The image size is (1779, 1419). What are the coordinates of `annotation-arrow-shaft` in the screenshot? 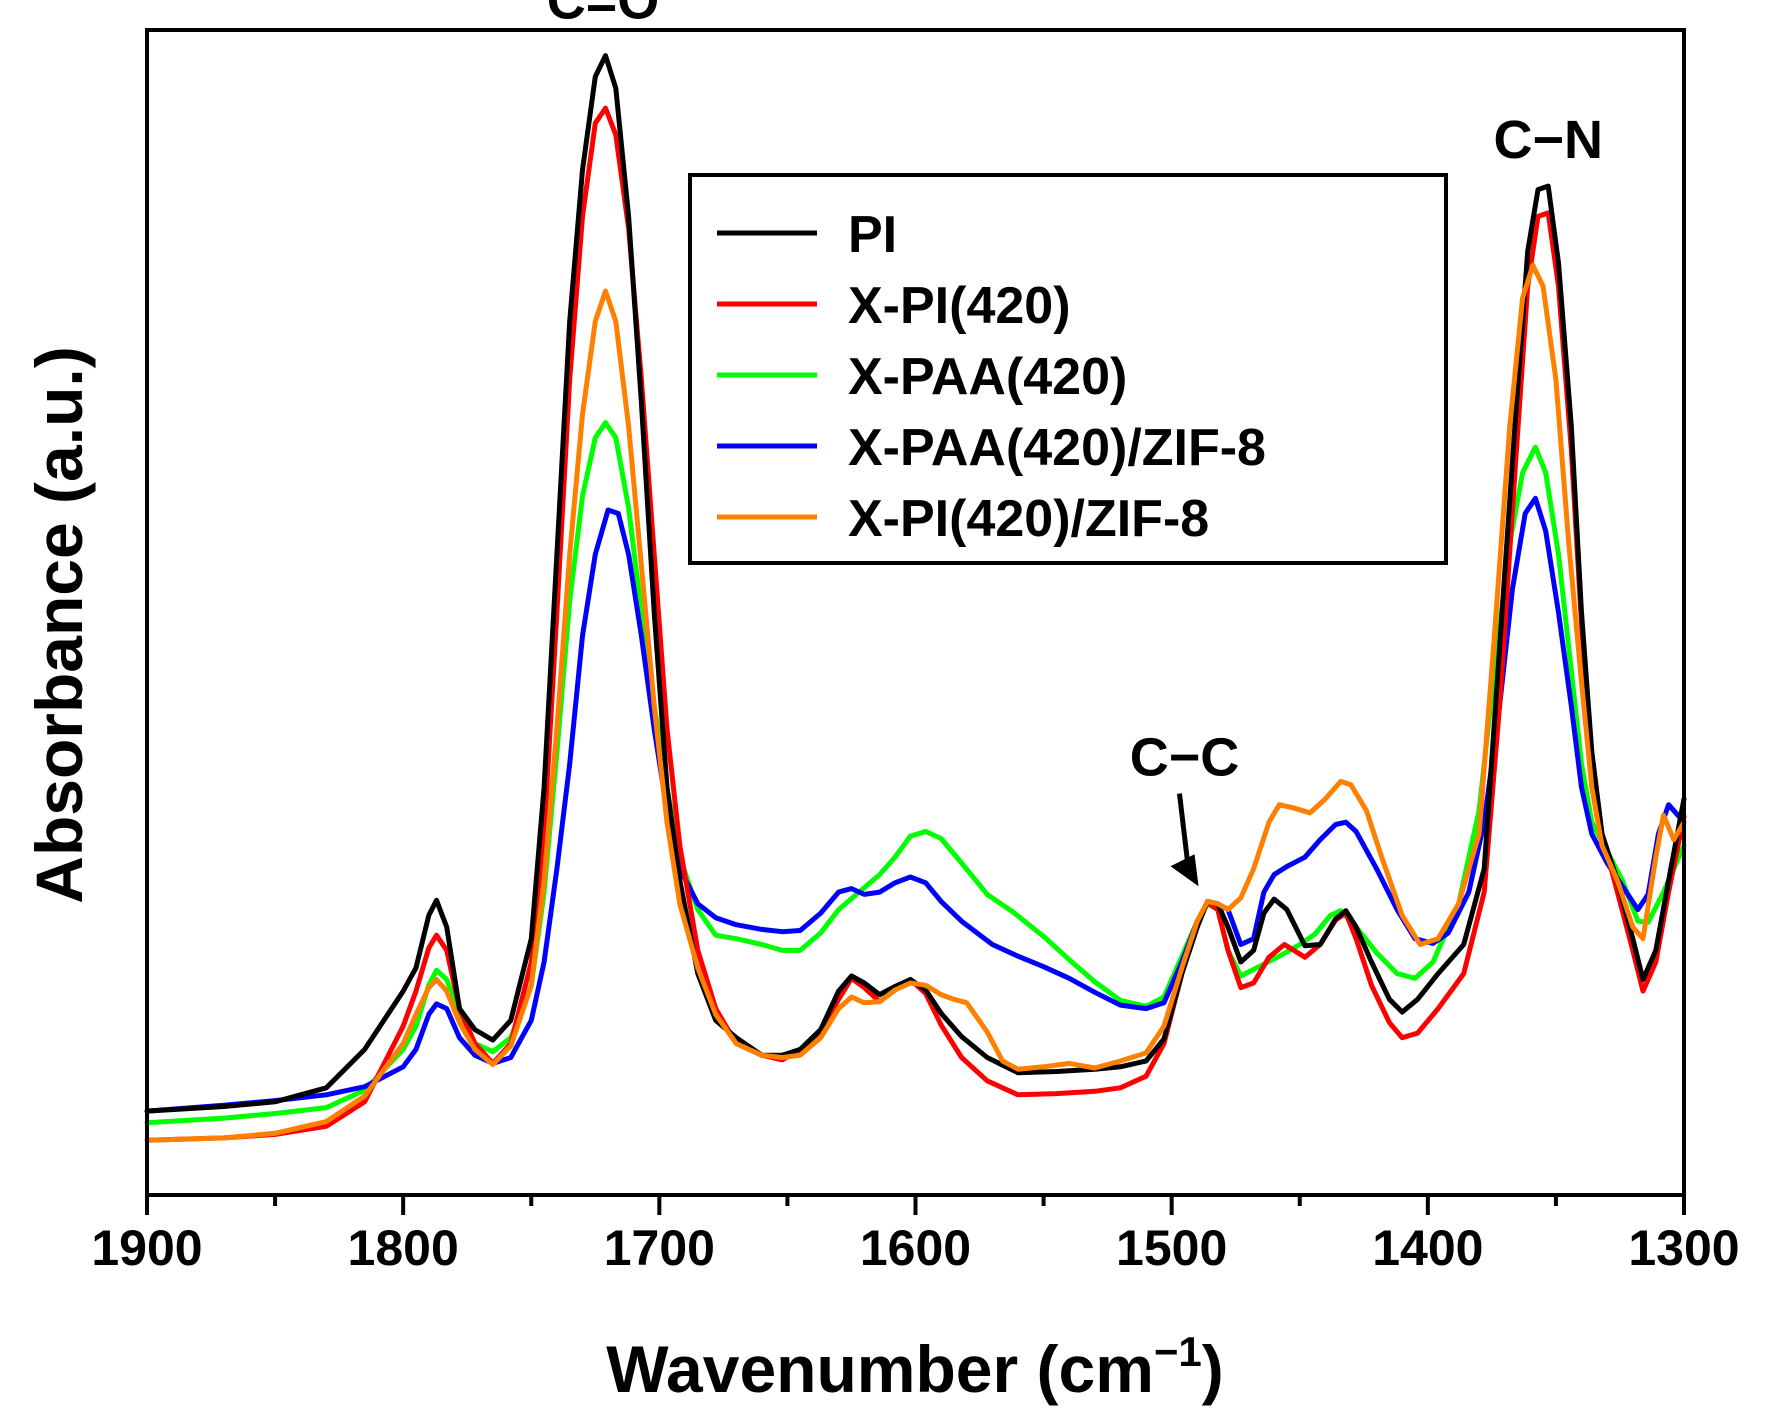 It's located at (1184, 832).